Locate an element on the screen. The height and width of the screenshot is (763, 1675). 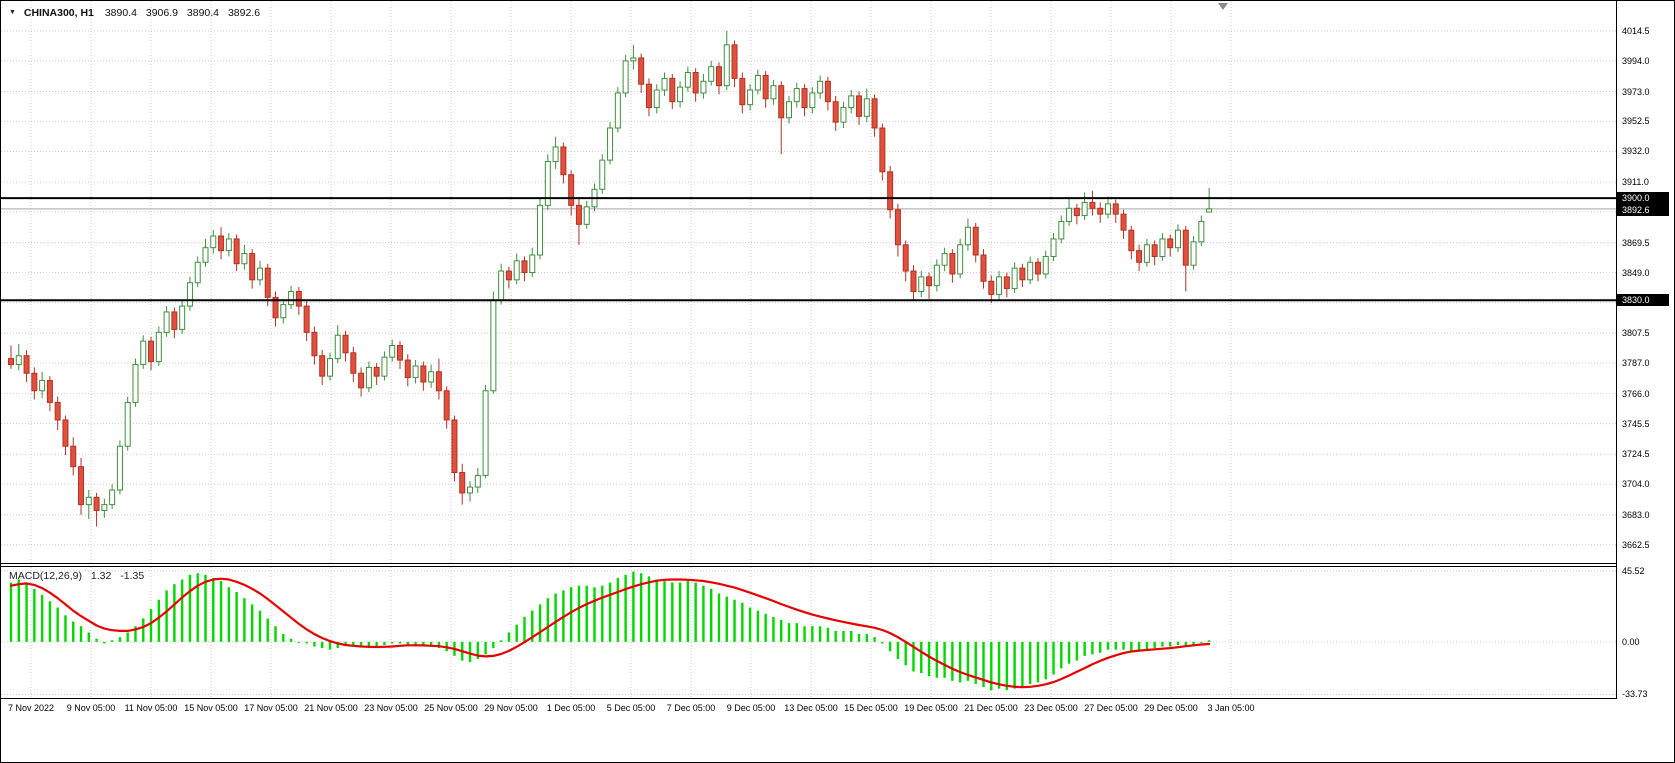
price-tick-label: 3911.0 is located at coordinates (1635, 182).